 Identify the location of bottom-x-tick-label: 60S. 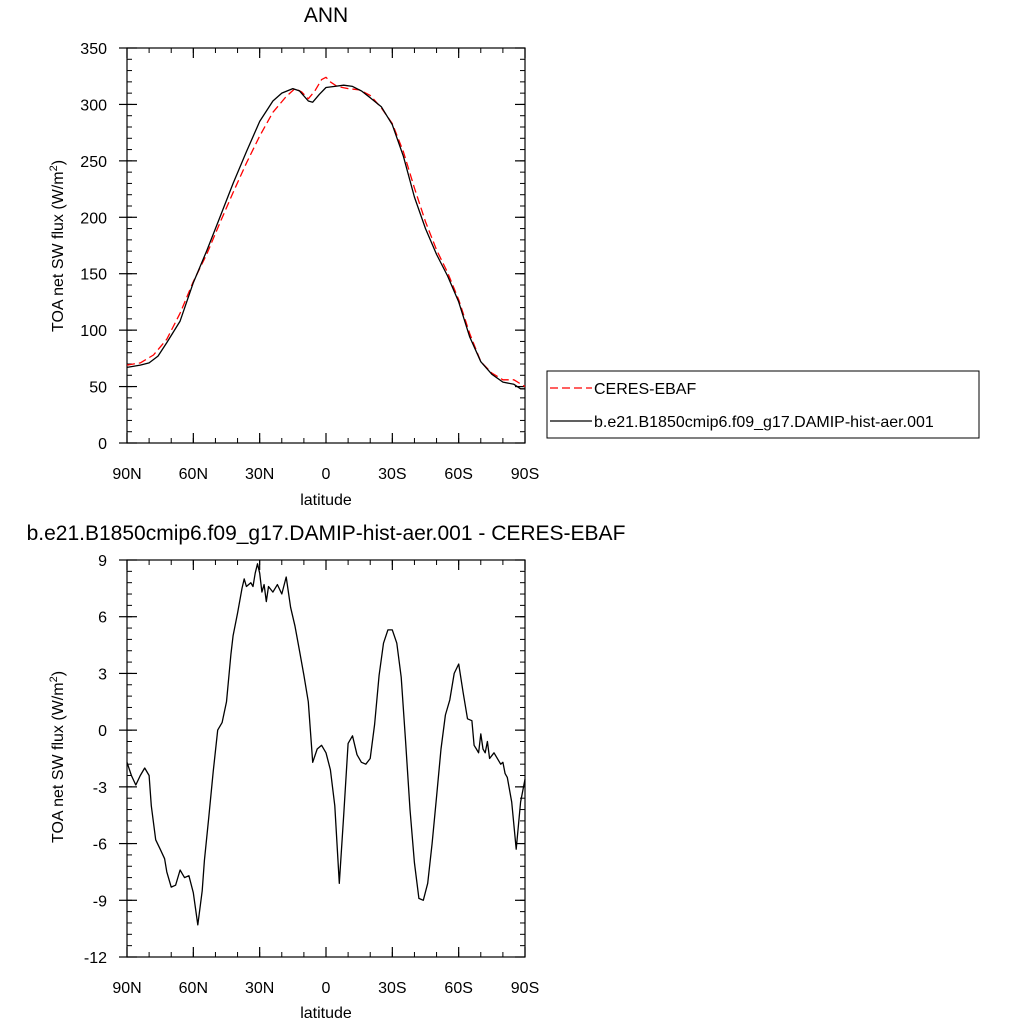
(458, 988).